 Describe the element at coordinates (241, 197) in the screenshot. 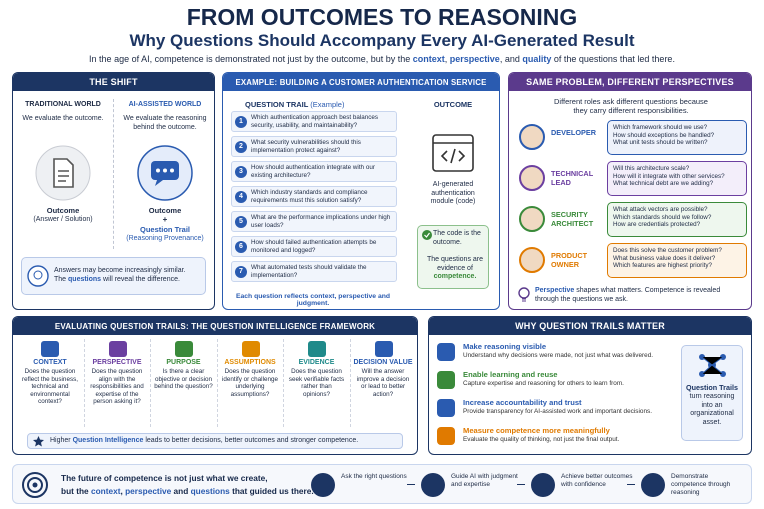

I see `question-number: 4` at that location.